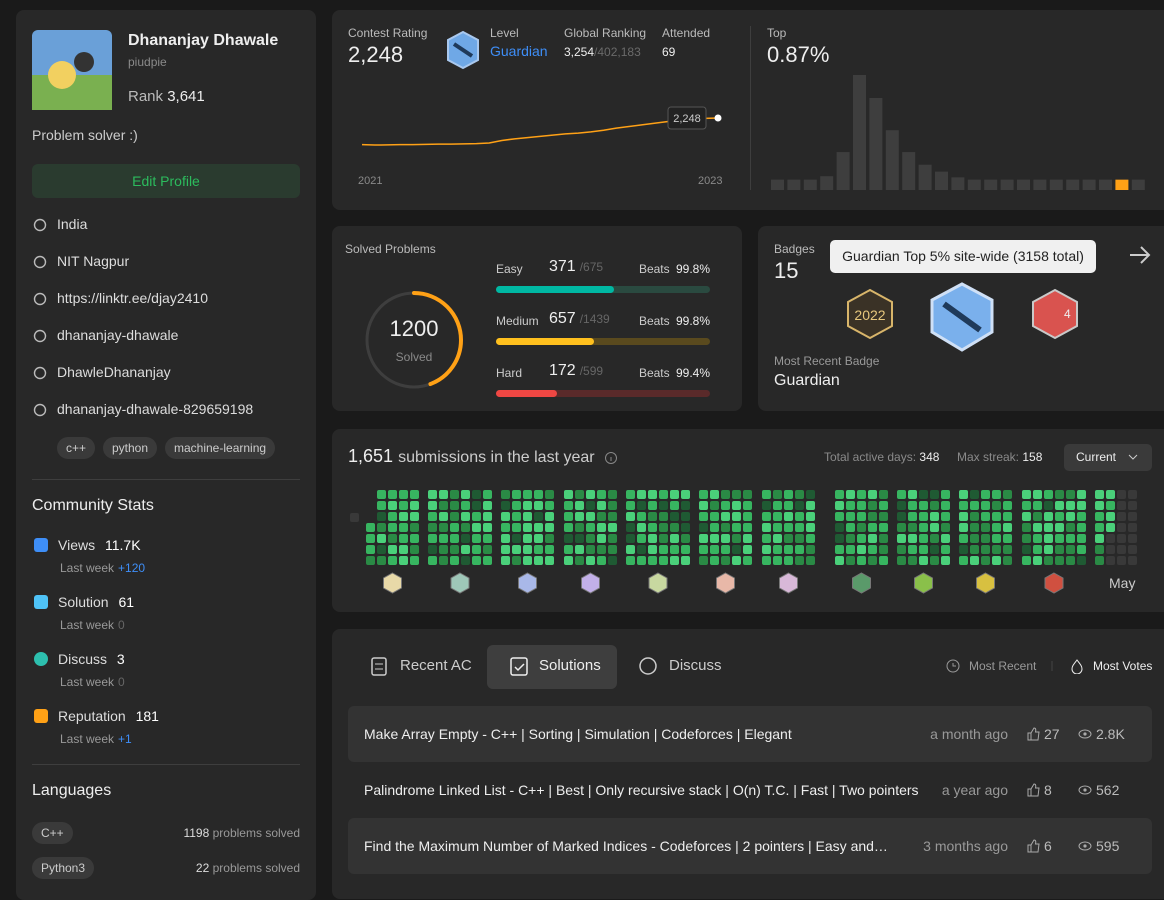 The width and height of the screenshot is (1164, 900). What do you see at coordinates (436, 665) in the screenshot?
I see `tab: Recent AC` at bounding box center [436, 665].